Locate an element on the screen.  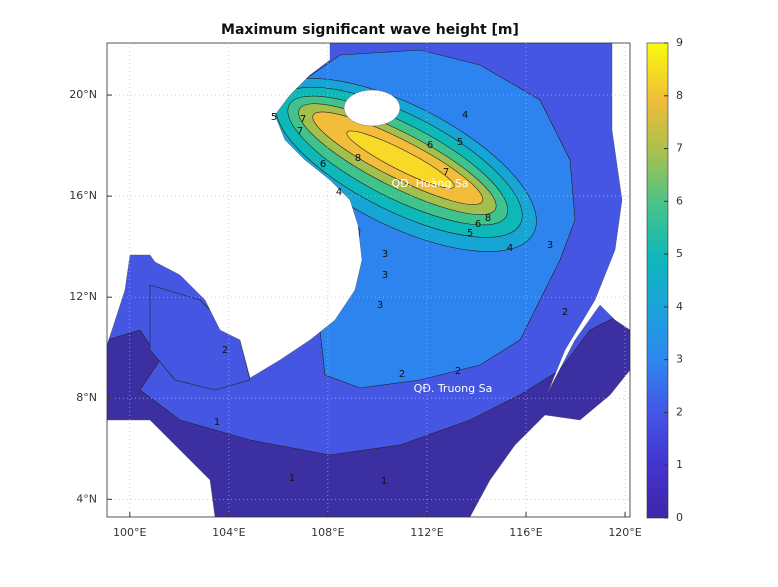
colorbar-tick-label: 3 is located at coordinates (679, 359).